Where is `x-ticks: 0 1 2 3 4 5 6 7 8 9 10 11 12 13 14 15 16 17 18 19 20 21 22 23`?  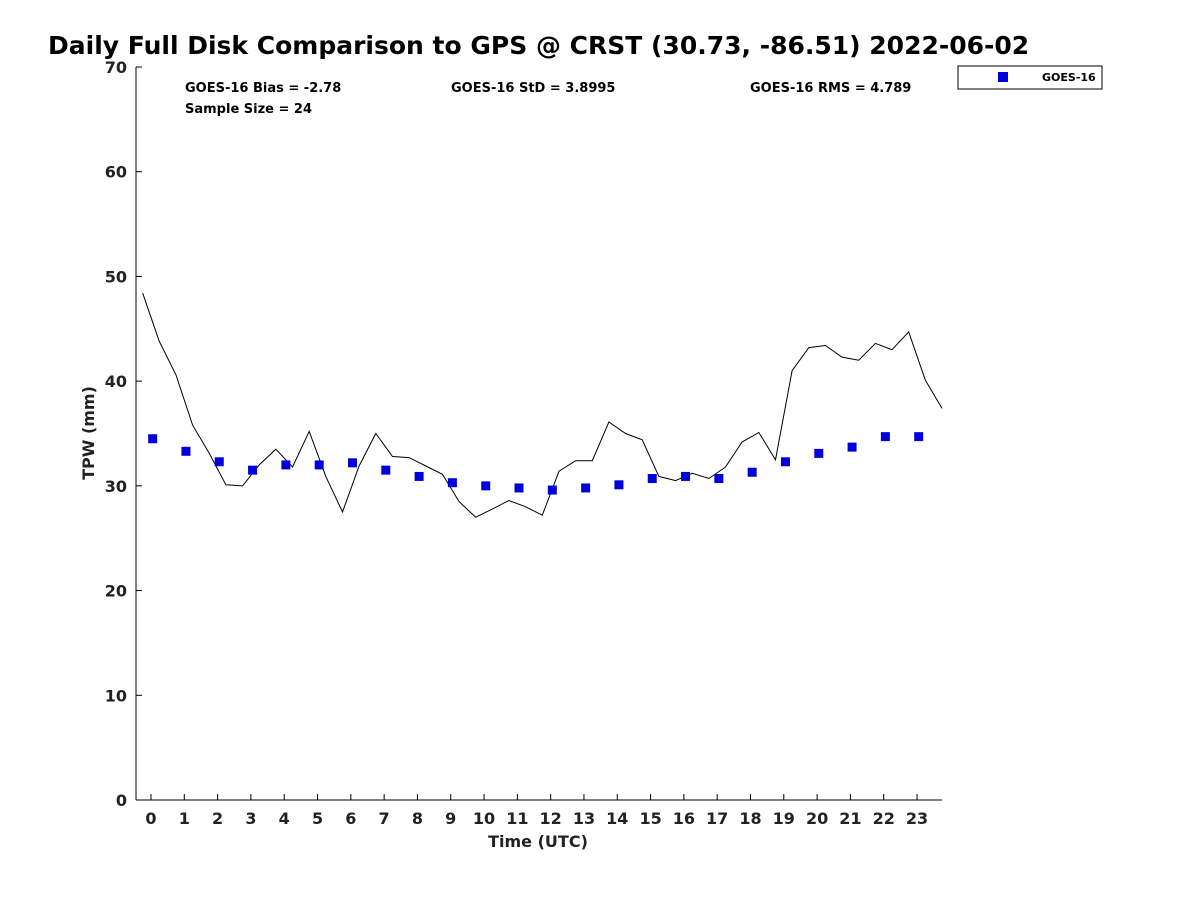 x-ticks: 0 1 2 3 4 5 6 7 8 9 10 11 12 13 14 15 16 17 18 19 20 21 22 23 is located at coordinates (536, 811).